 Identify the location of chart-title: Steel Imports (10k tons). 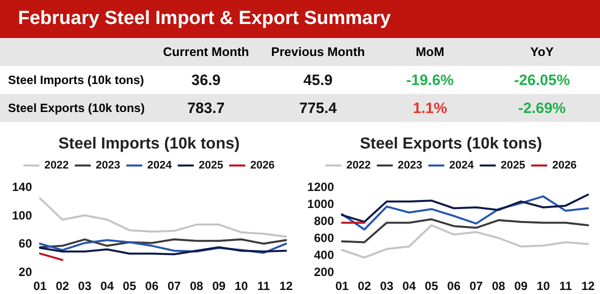
(149, 144).